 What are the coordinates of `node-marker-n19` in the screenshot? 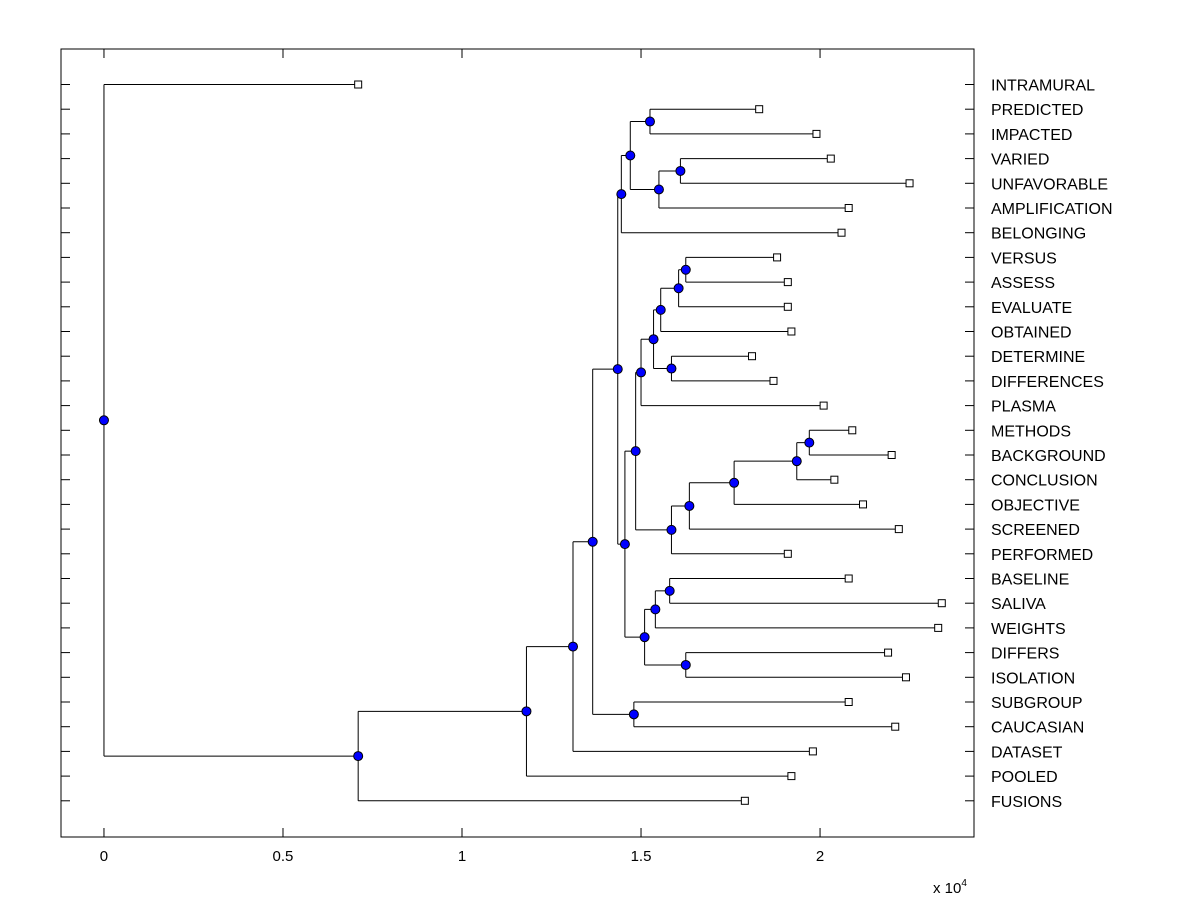 It's located at (655, 609).